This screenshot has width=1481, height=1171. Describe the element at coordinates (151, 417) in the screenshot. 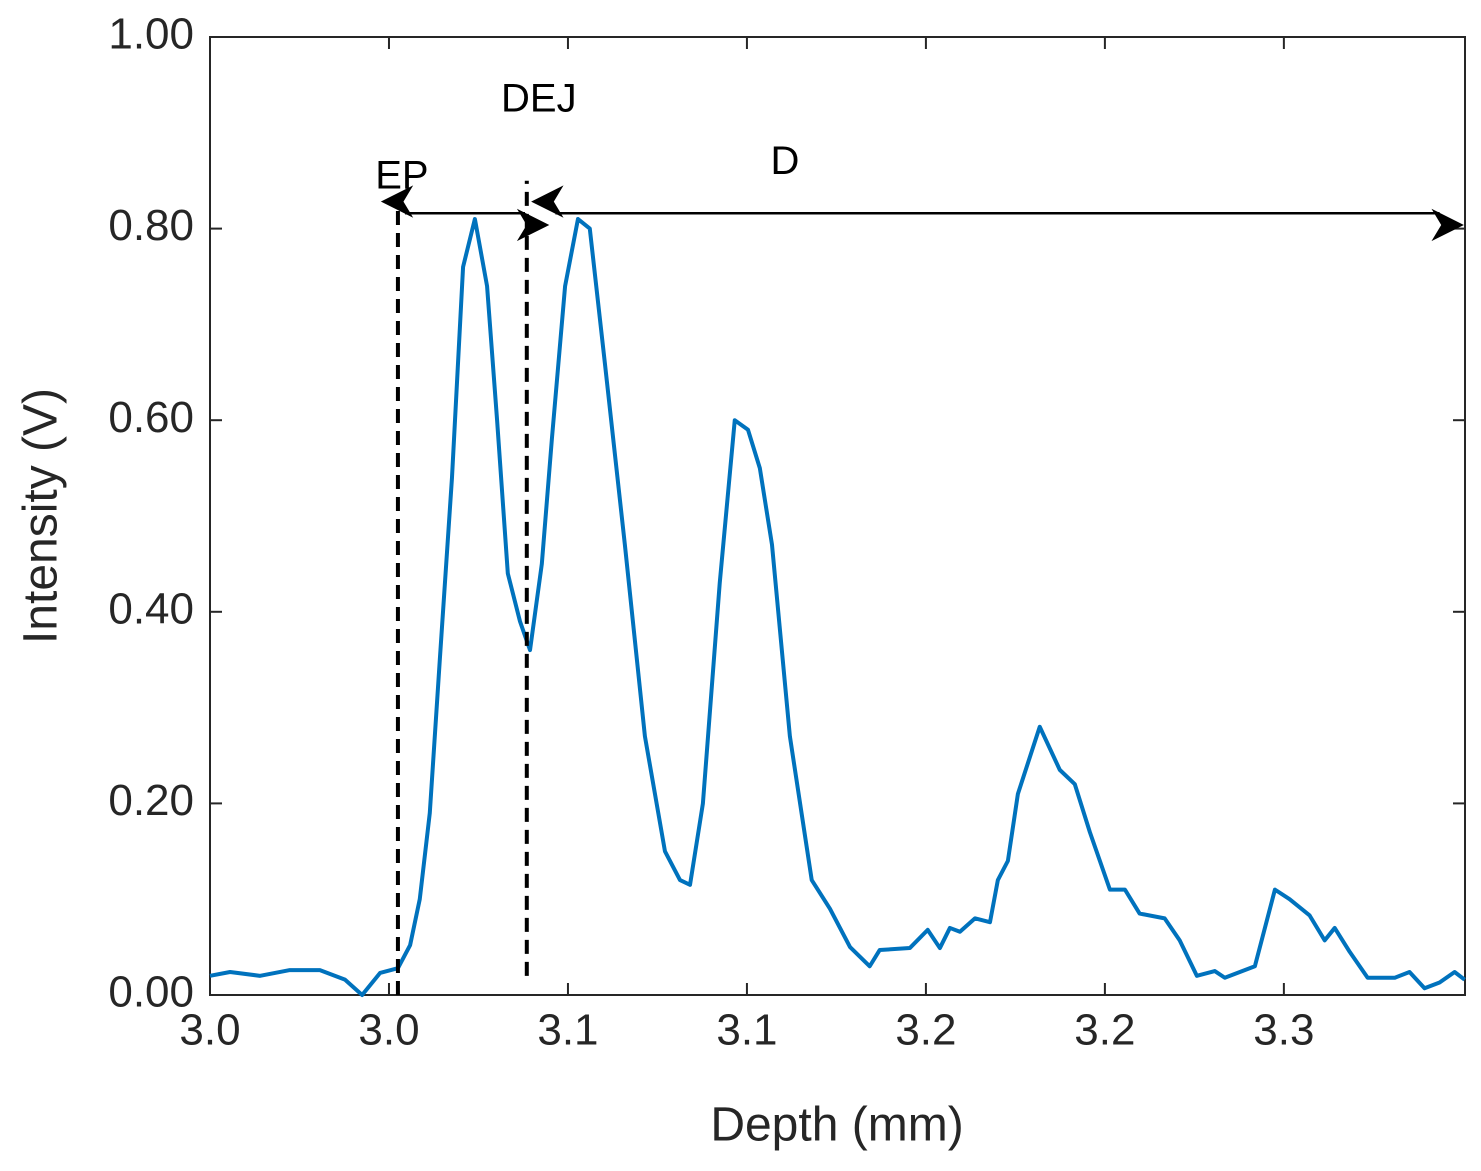

I see `y-tick-label: 0.60` at that location.